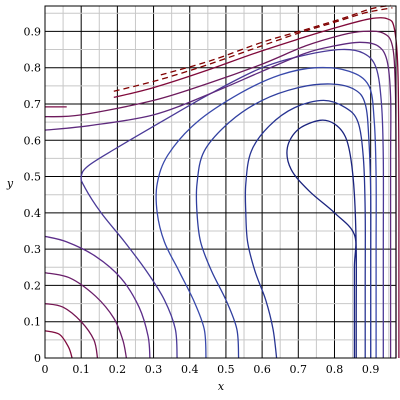 The width and height of the screenshot is (400, 400). I want to click on y-axis-label: y, so click(10, 183).